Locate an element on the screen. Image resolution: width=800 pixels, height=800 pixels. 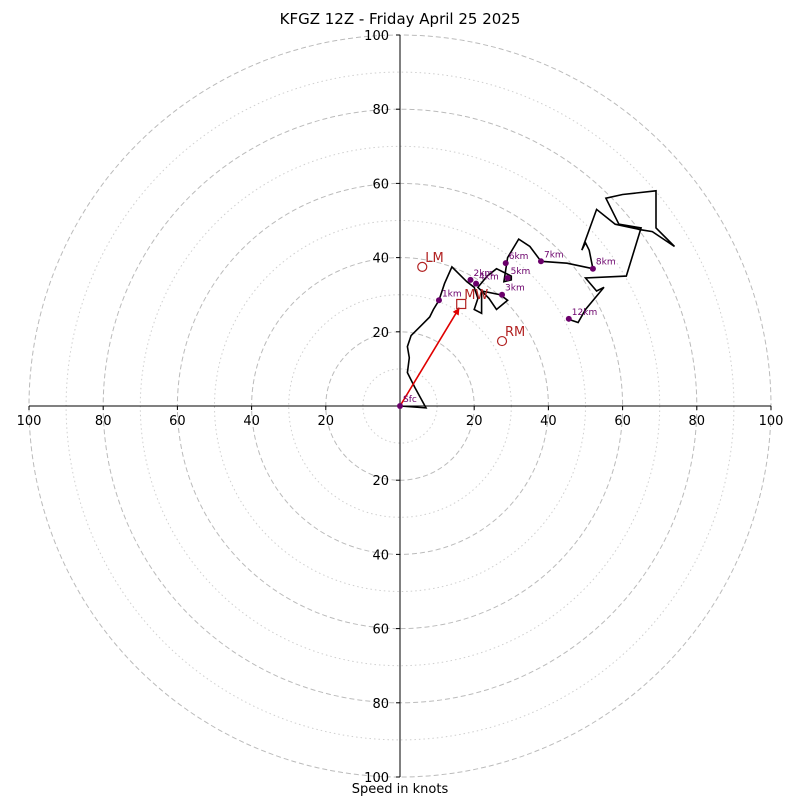
height-label-7km: 7km is located at coordinates (554, 255).